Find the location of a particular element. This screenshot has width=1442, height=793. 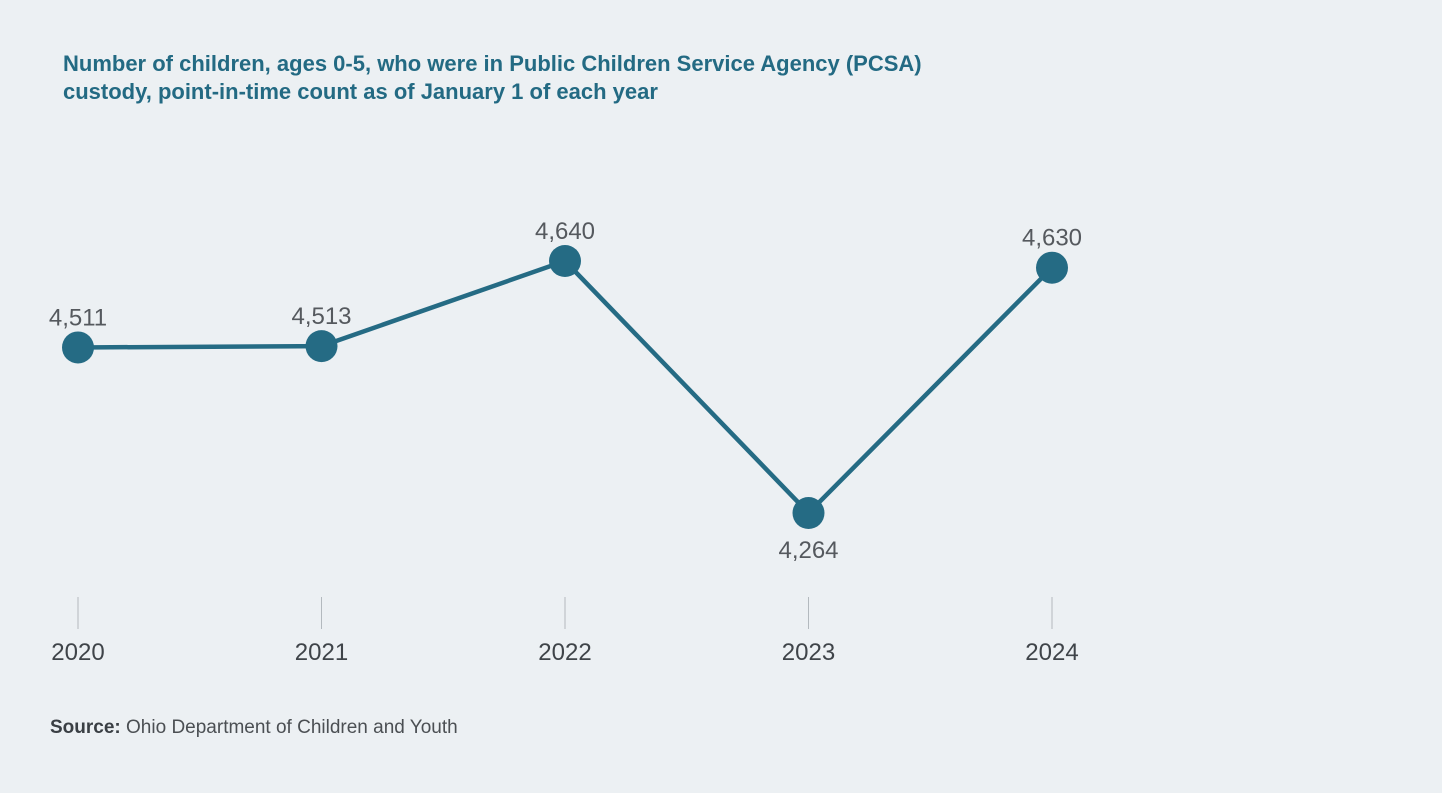

x-tick-label-2021: 2021 is located at coordinates (321, 652).